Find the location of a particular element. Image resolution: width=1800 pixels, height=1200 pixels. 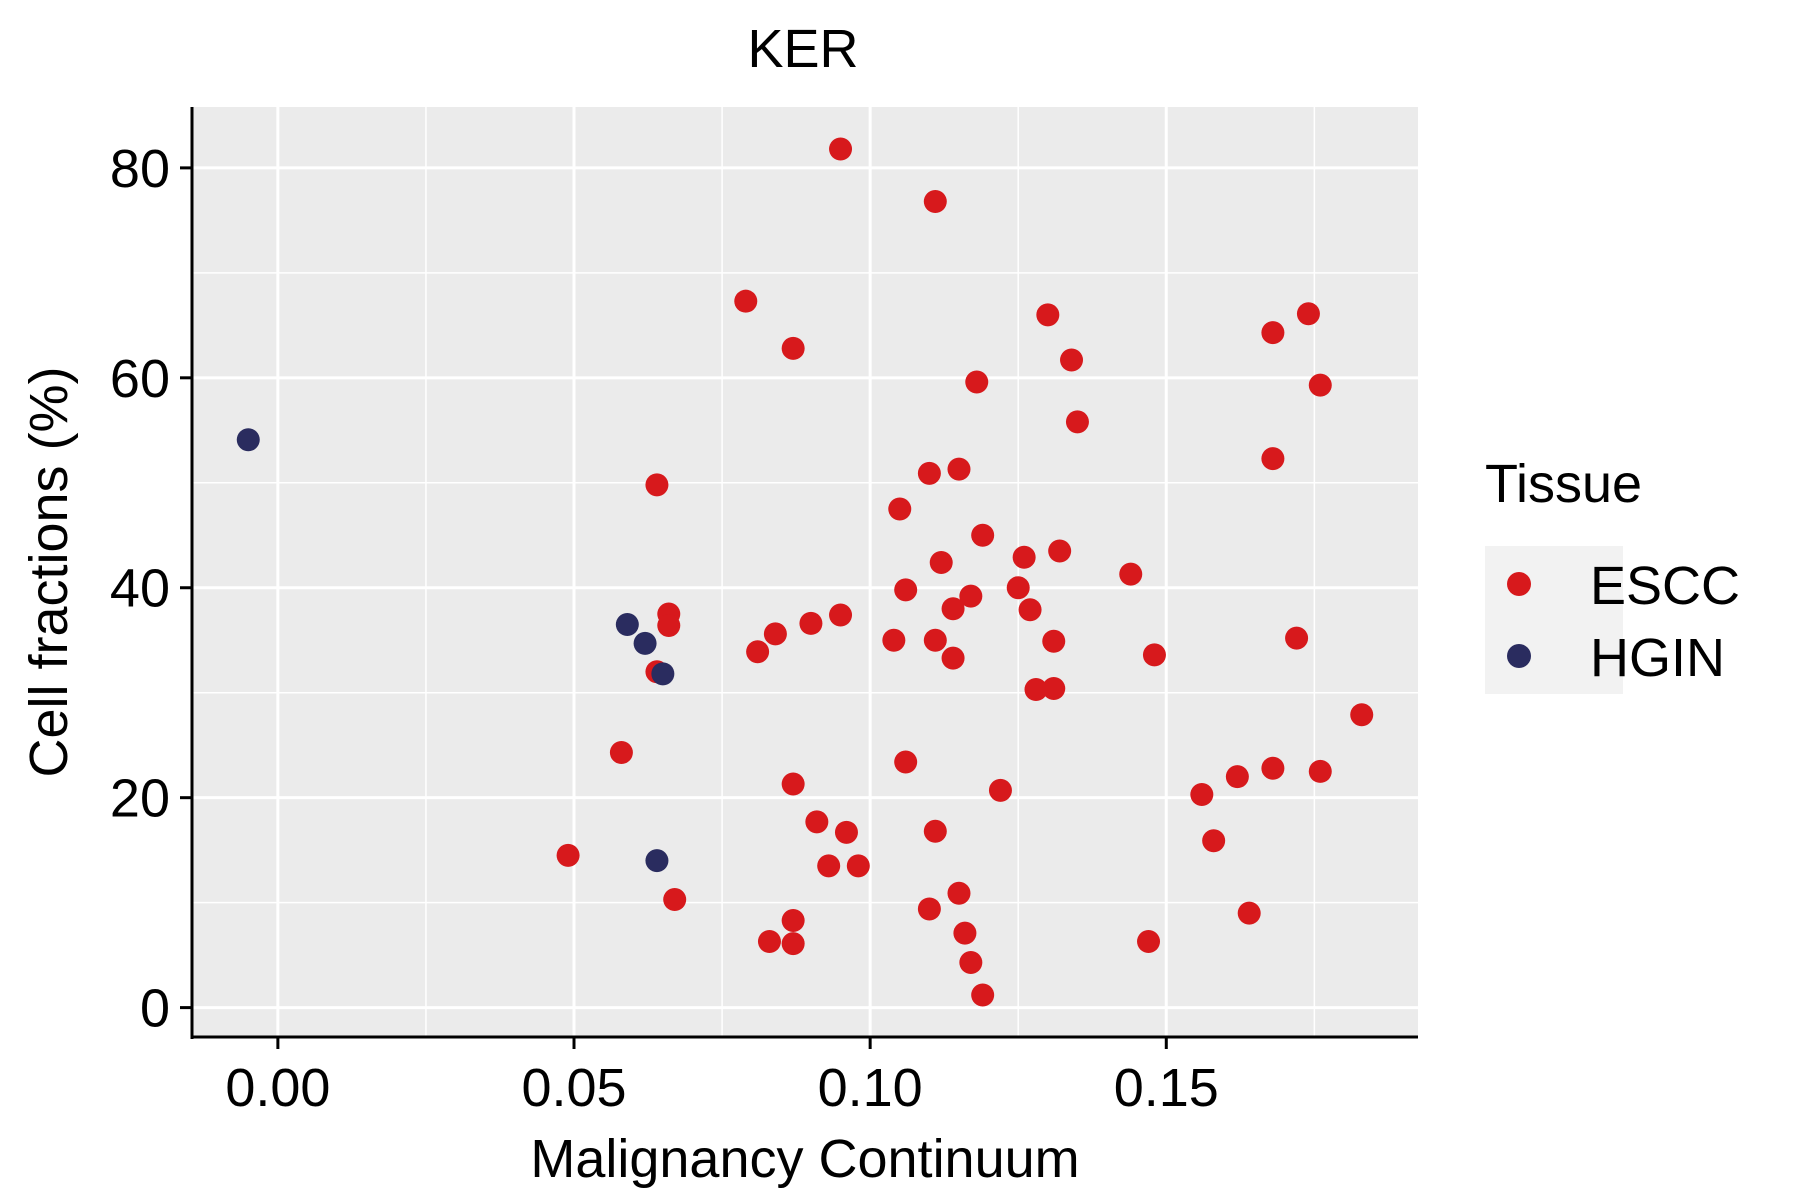

y-axis-label: Cell fractions (%) is located at coordinates (49, 571).